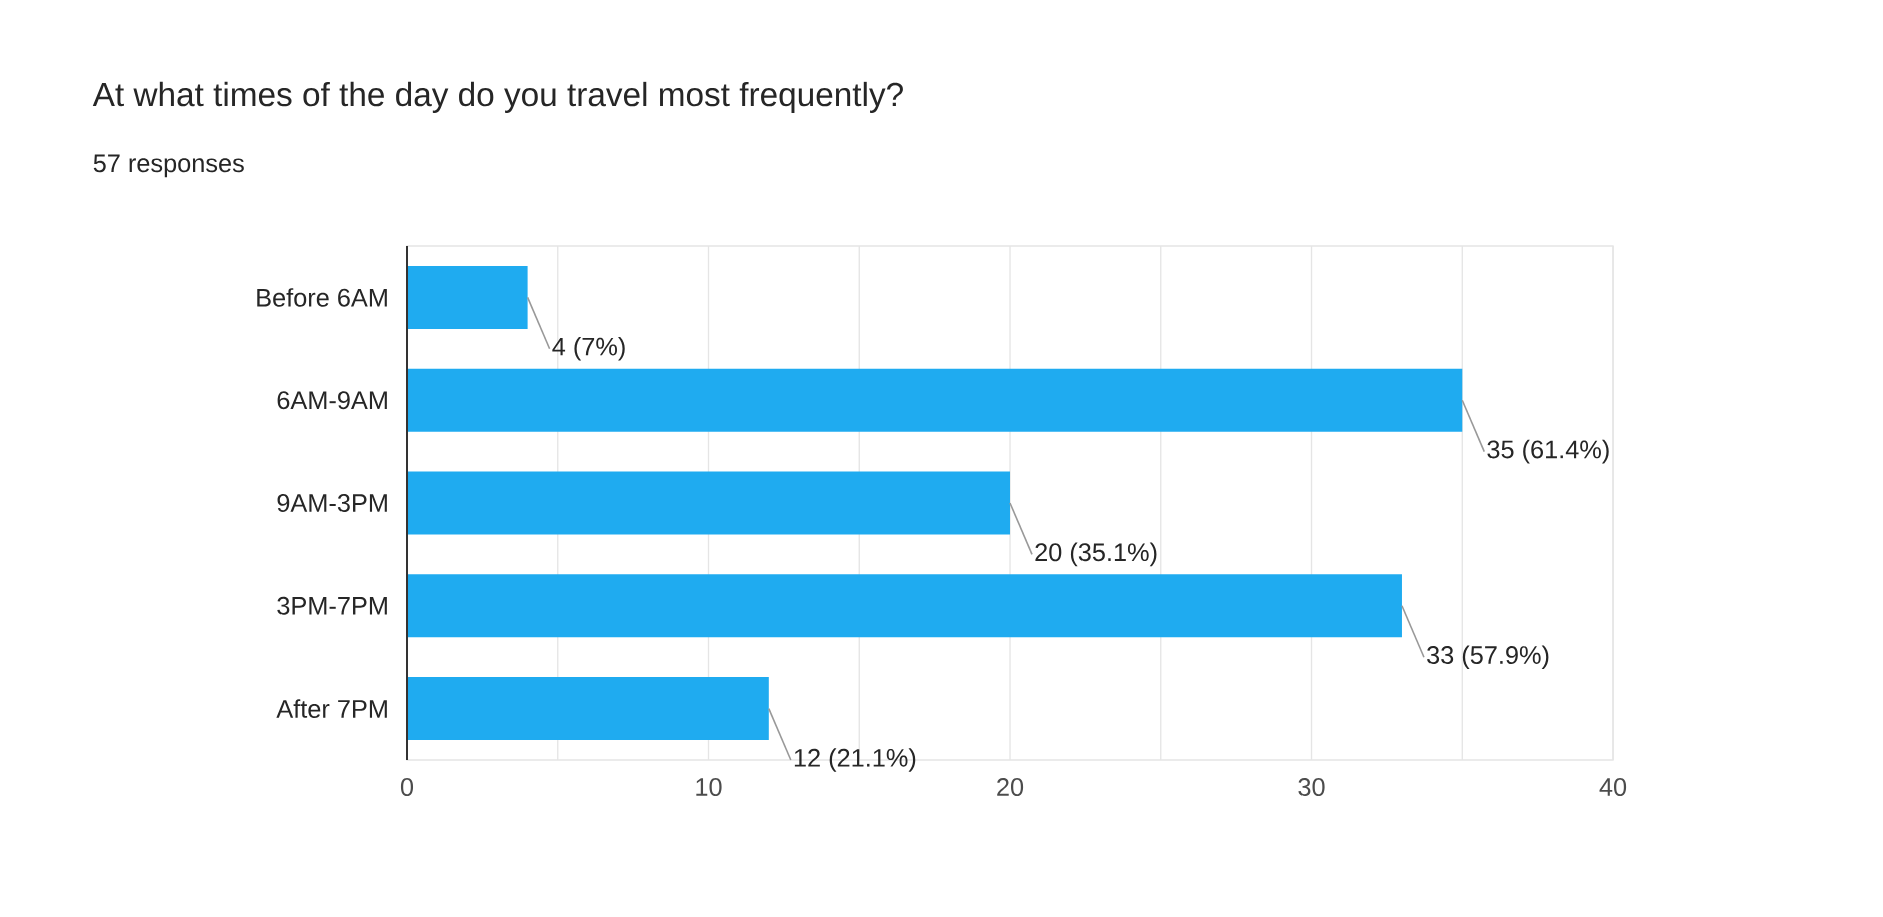  Describe the element at coordinates (407, 787) in the screenshot. I see `x-tick-label: 0` at that location.